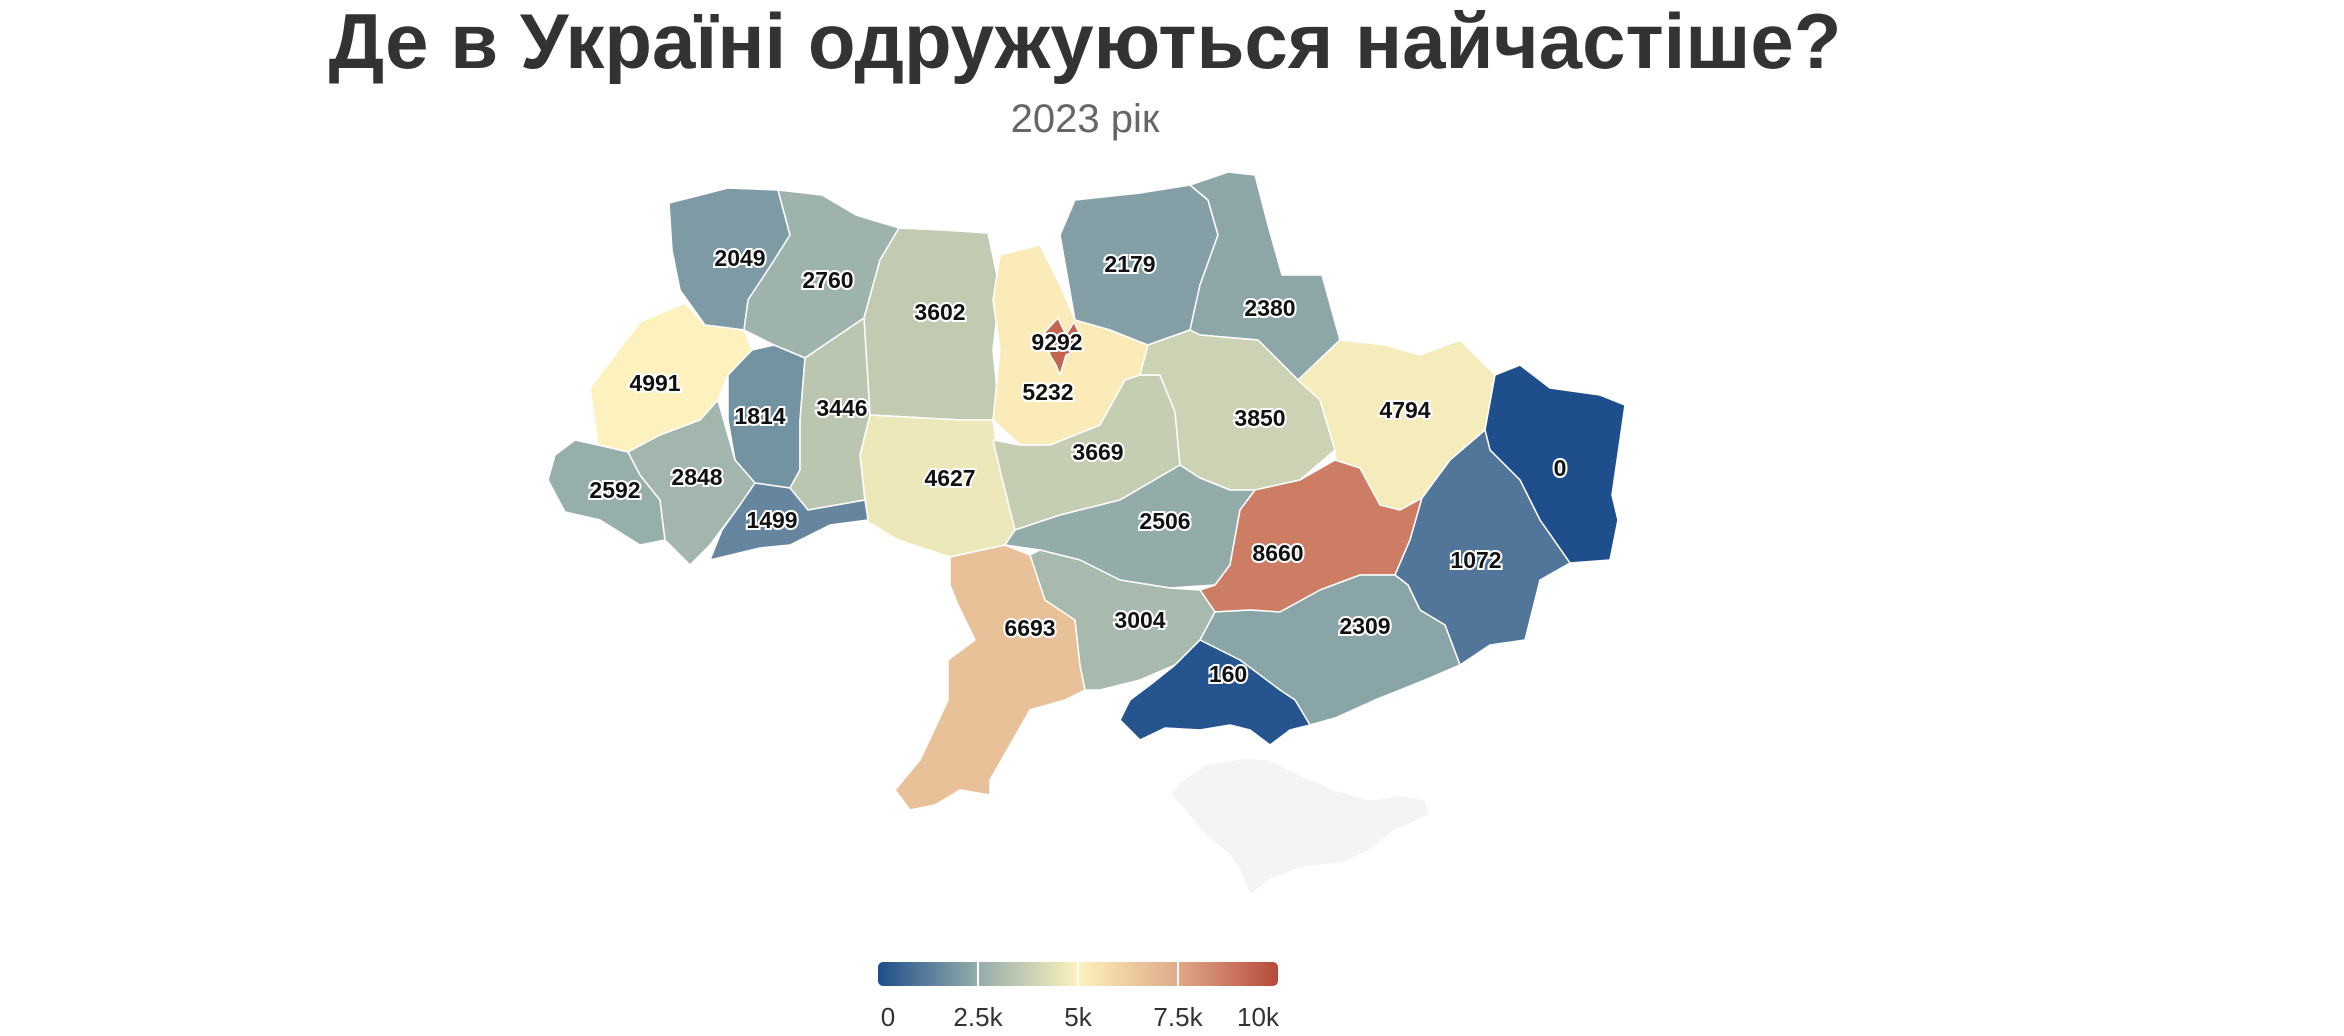 This screenshot has width=2344, height=1036. I want to click on colorbar-legend: 0 2.5k 5k 7.5k 10k, so click(1079, 997).